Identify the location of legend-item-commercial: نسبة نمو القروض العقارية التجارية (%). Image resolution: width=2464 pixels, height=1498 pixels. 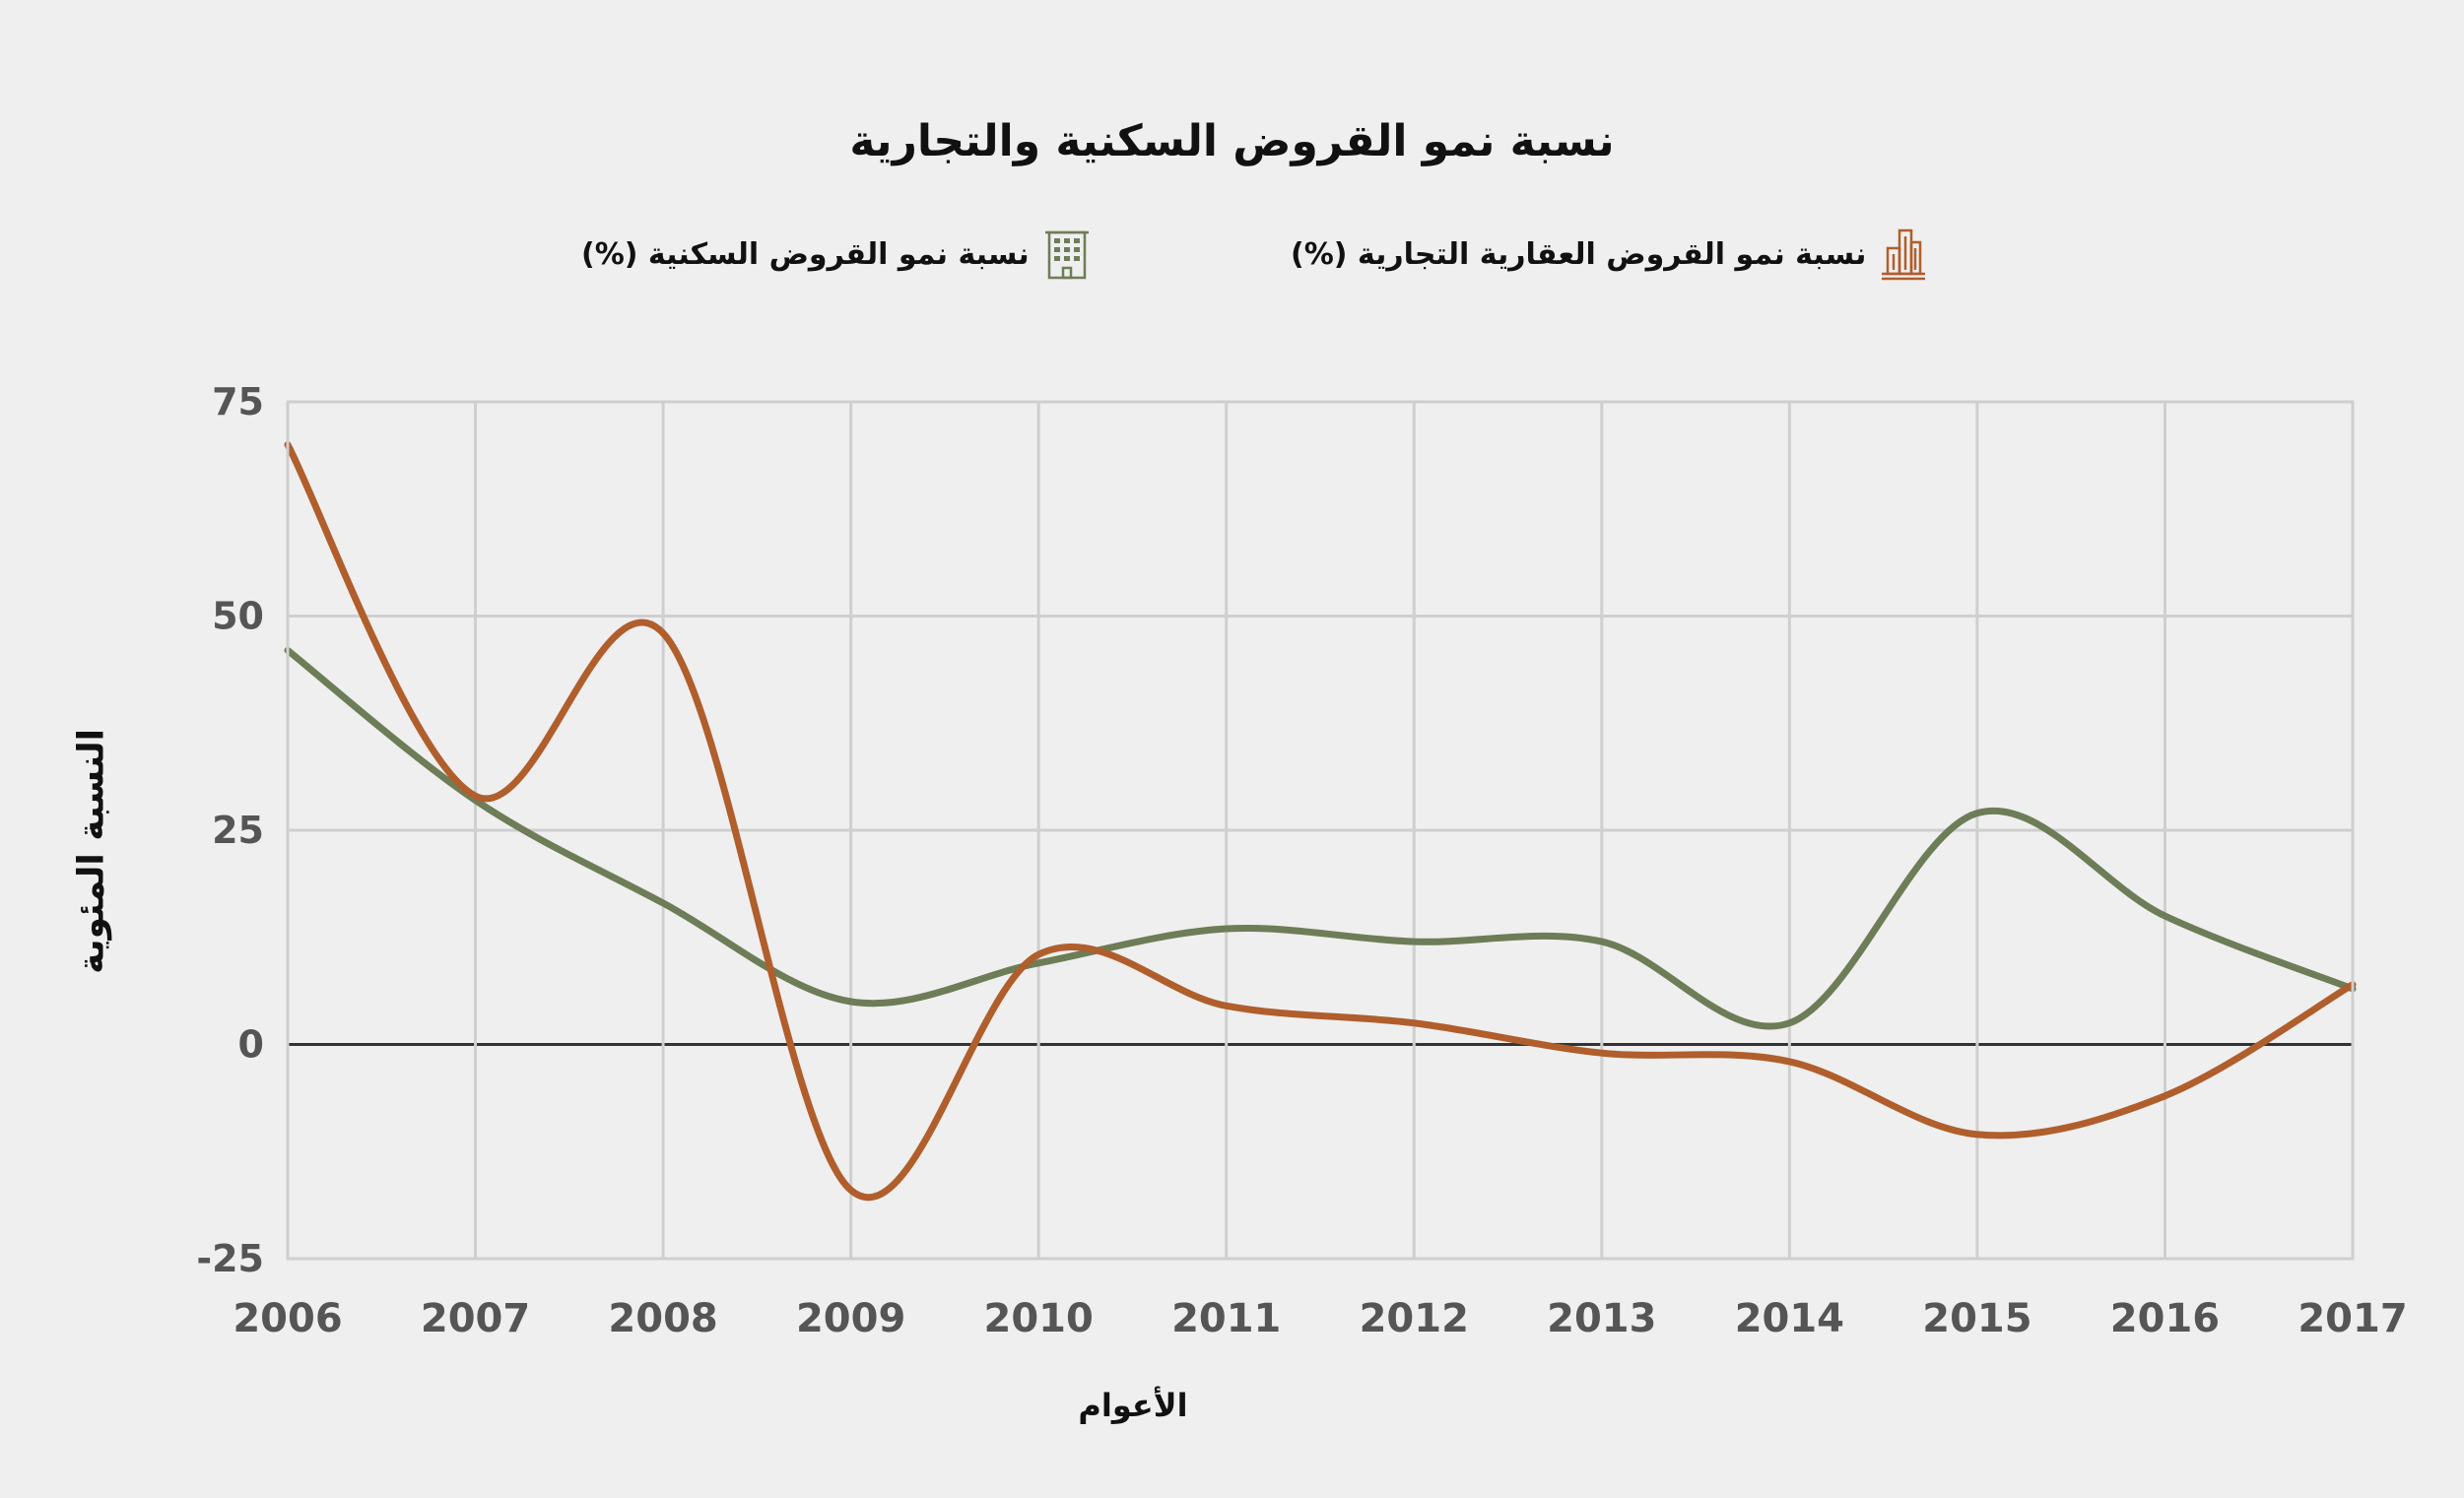
(1610, 254).